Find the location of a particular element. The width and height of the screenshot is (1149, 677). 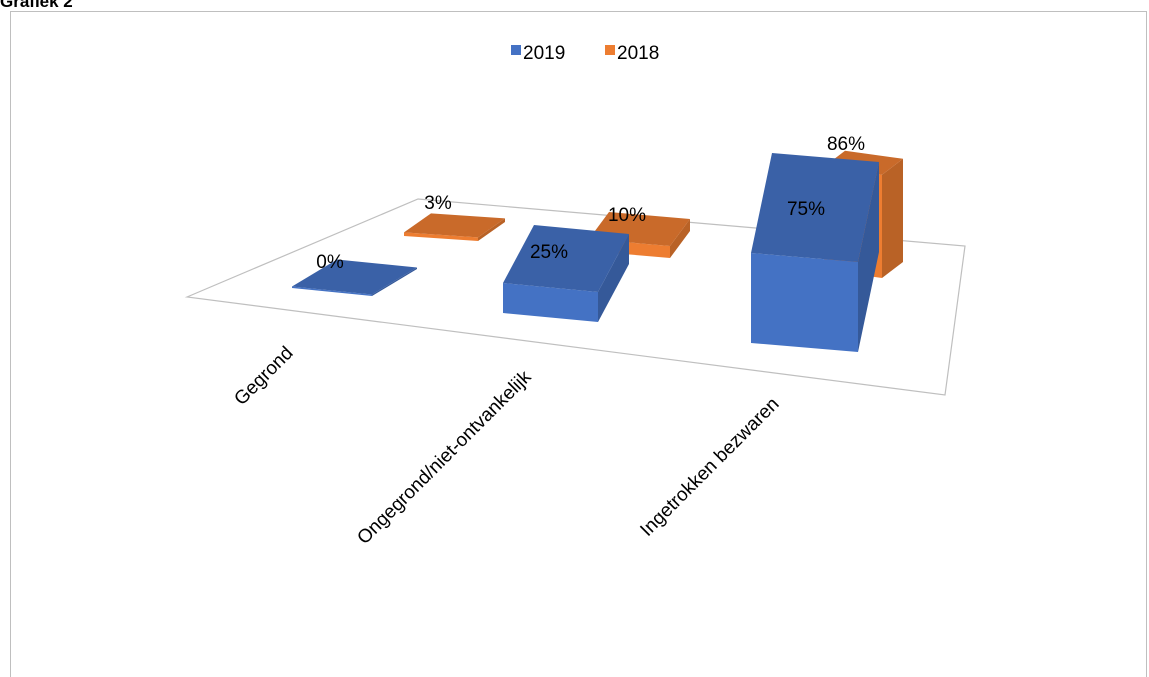

data-labels: 3% 10% 0% 25% 86% 75% is located at coordinates (590, 203).